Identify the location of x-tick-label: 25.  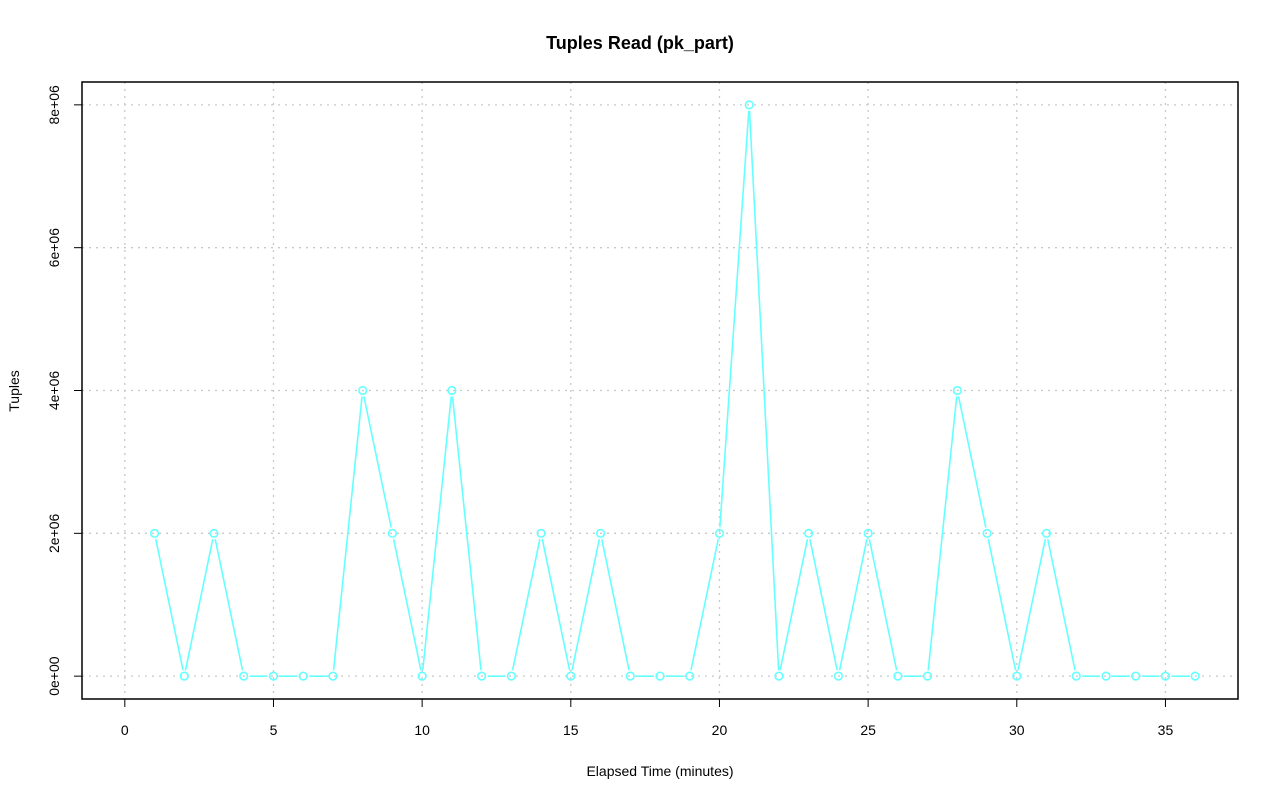
(868, 730).